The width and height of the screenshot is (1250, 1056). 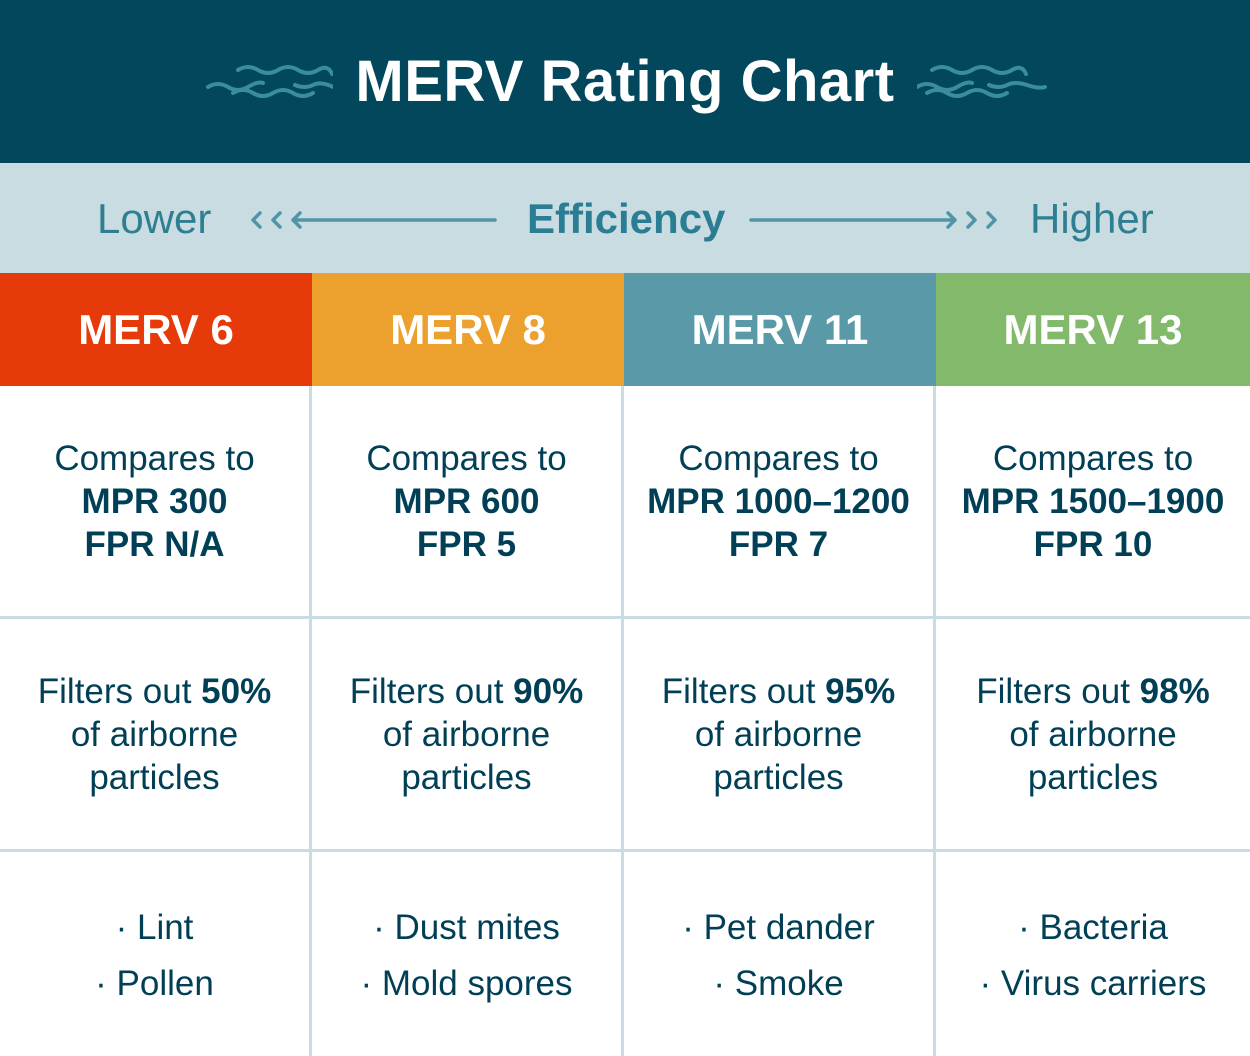 What do you see at coordinates (1093, 329) in the screenshot?
I see `merv-header: MERV 13` at bounding box center [1093, 329].